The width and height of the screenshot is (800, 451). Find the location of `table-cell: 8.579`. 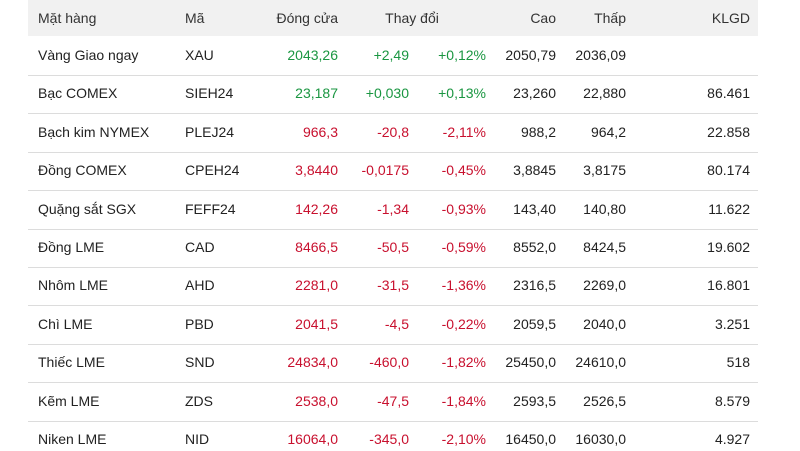

table-cell: 8.579 is located at coordinates (732, 400).